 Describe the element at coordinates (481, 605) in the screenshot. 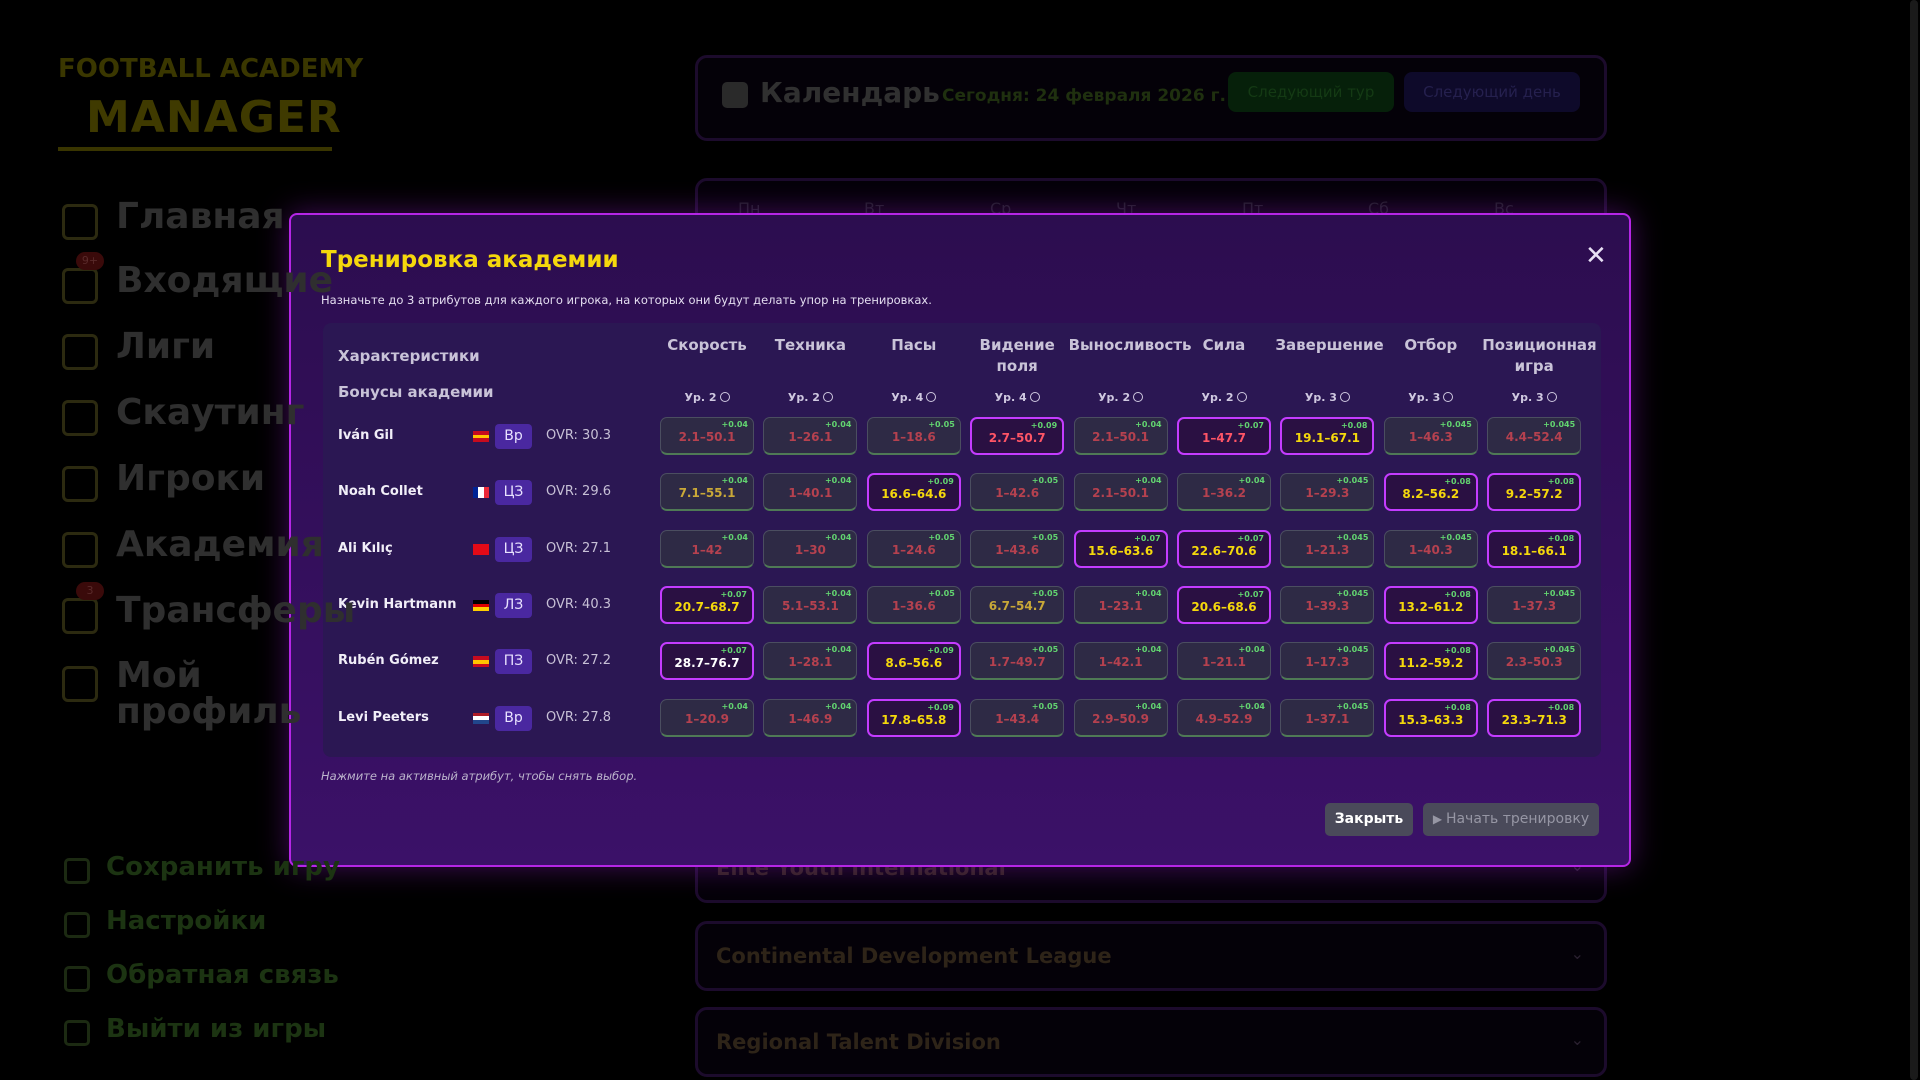

I see `flag` at that location.